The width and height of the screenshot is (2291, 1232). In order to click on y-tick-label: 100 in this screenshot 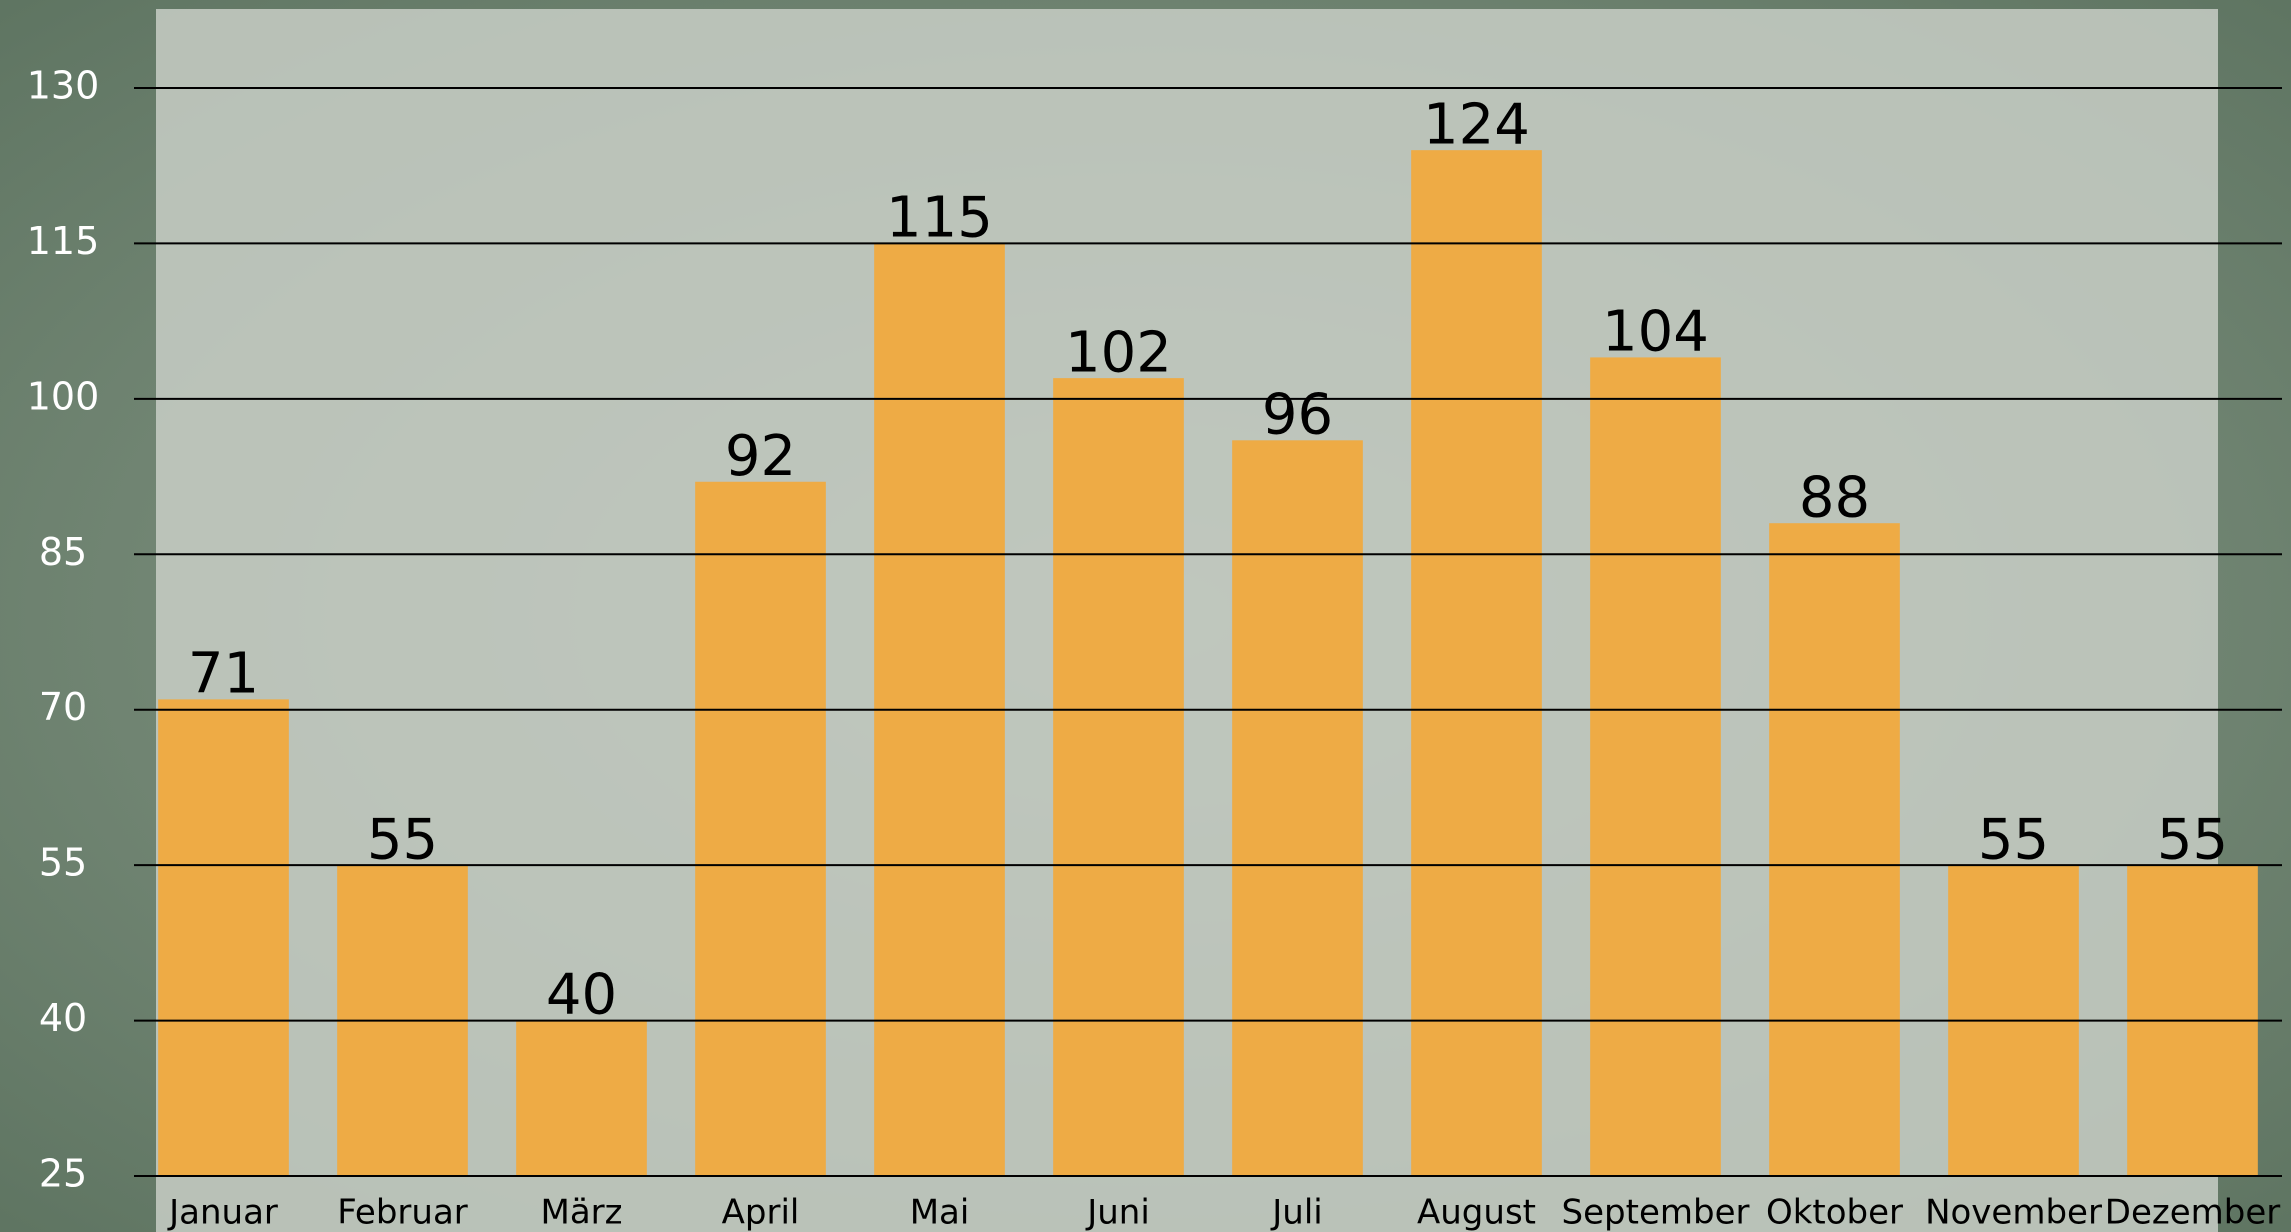, I will do `click(63, 396)`.